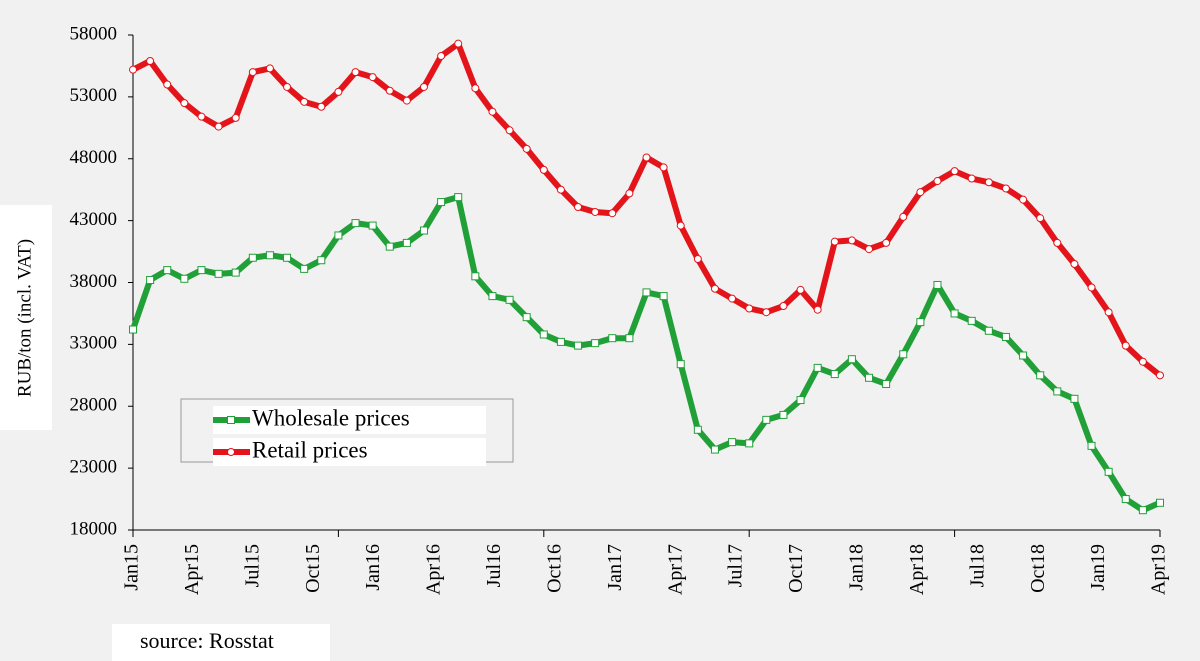  I want to click on x-tick-label: Oct15, so click(313, 568).